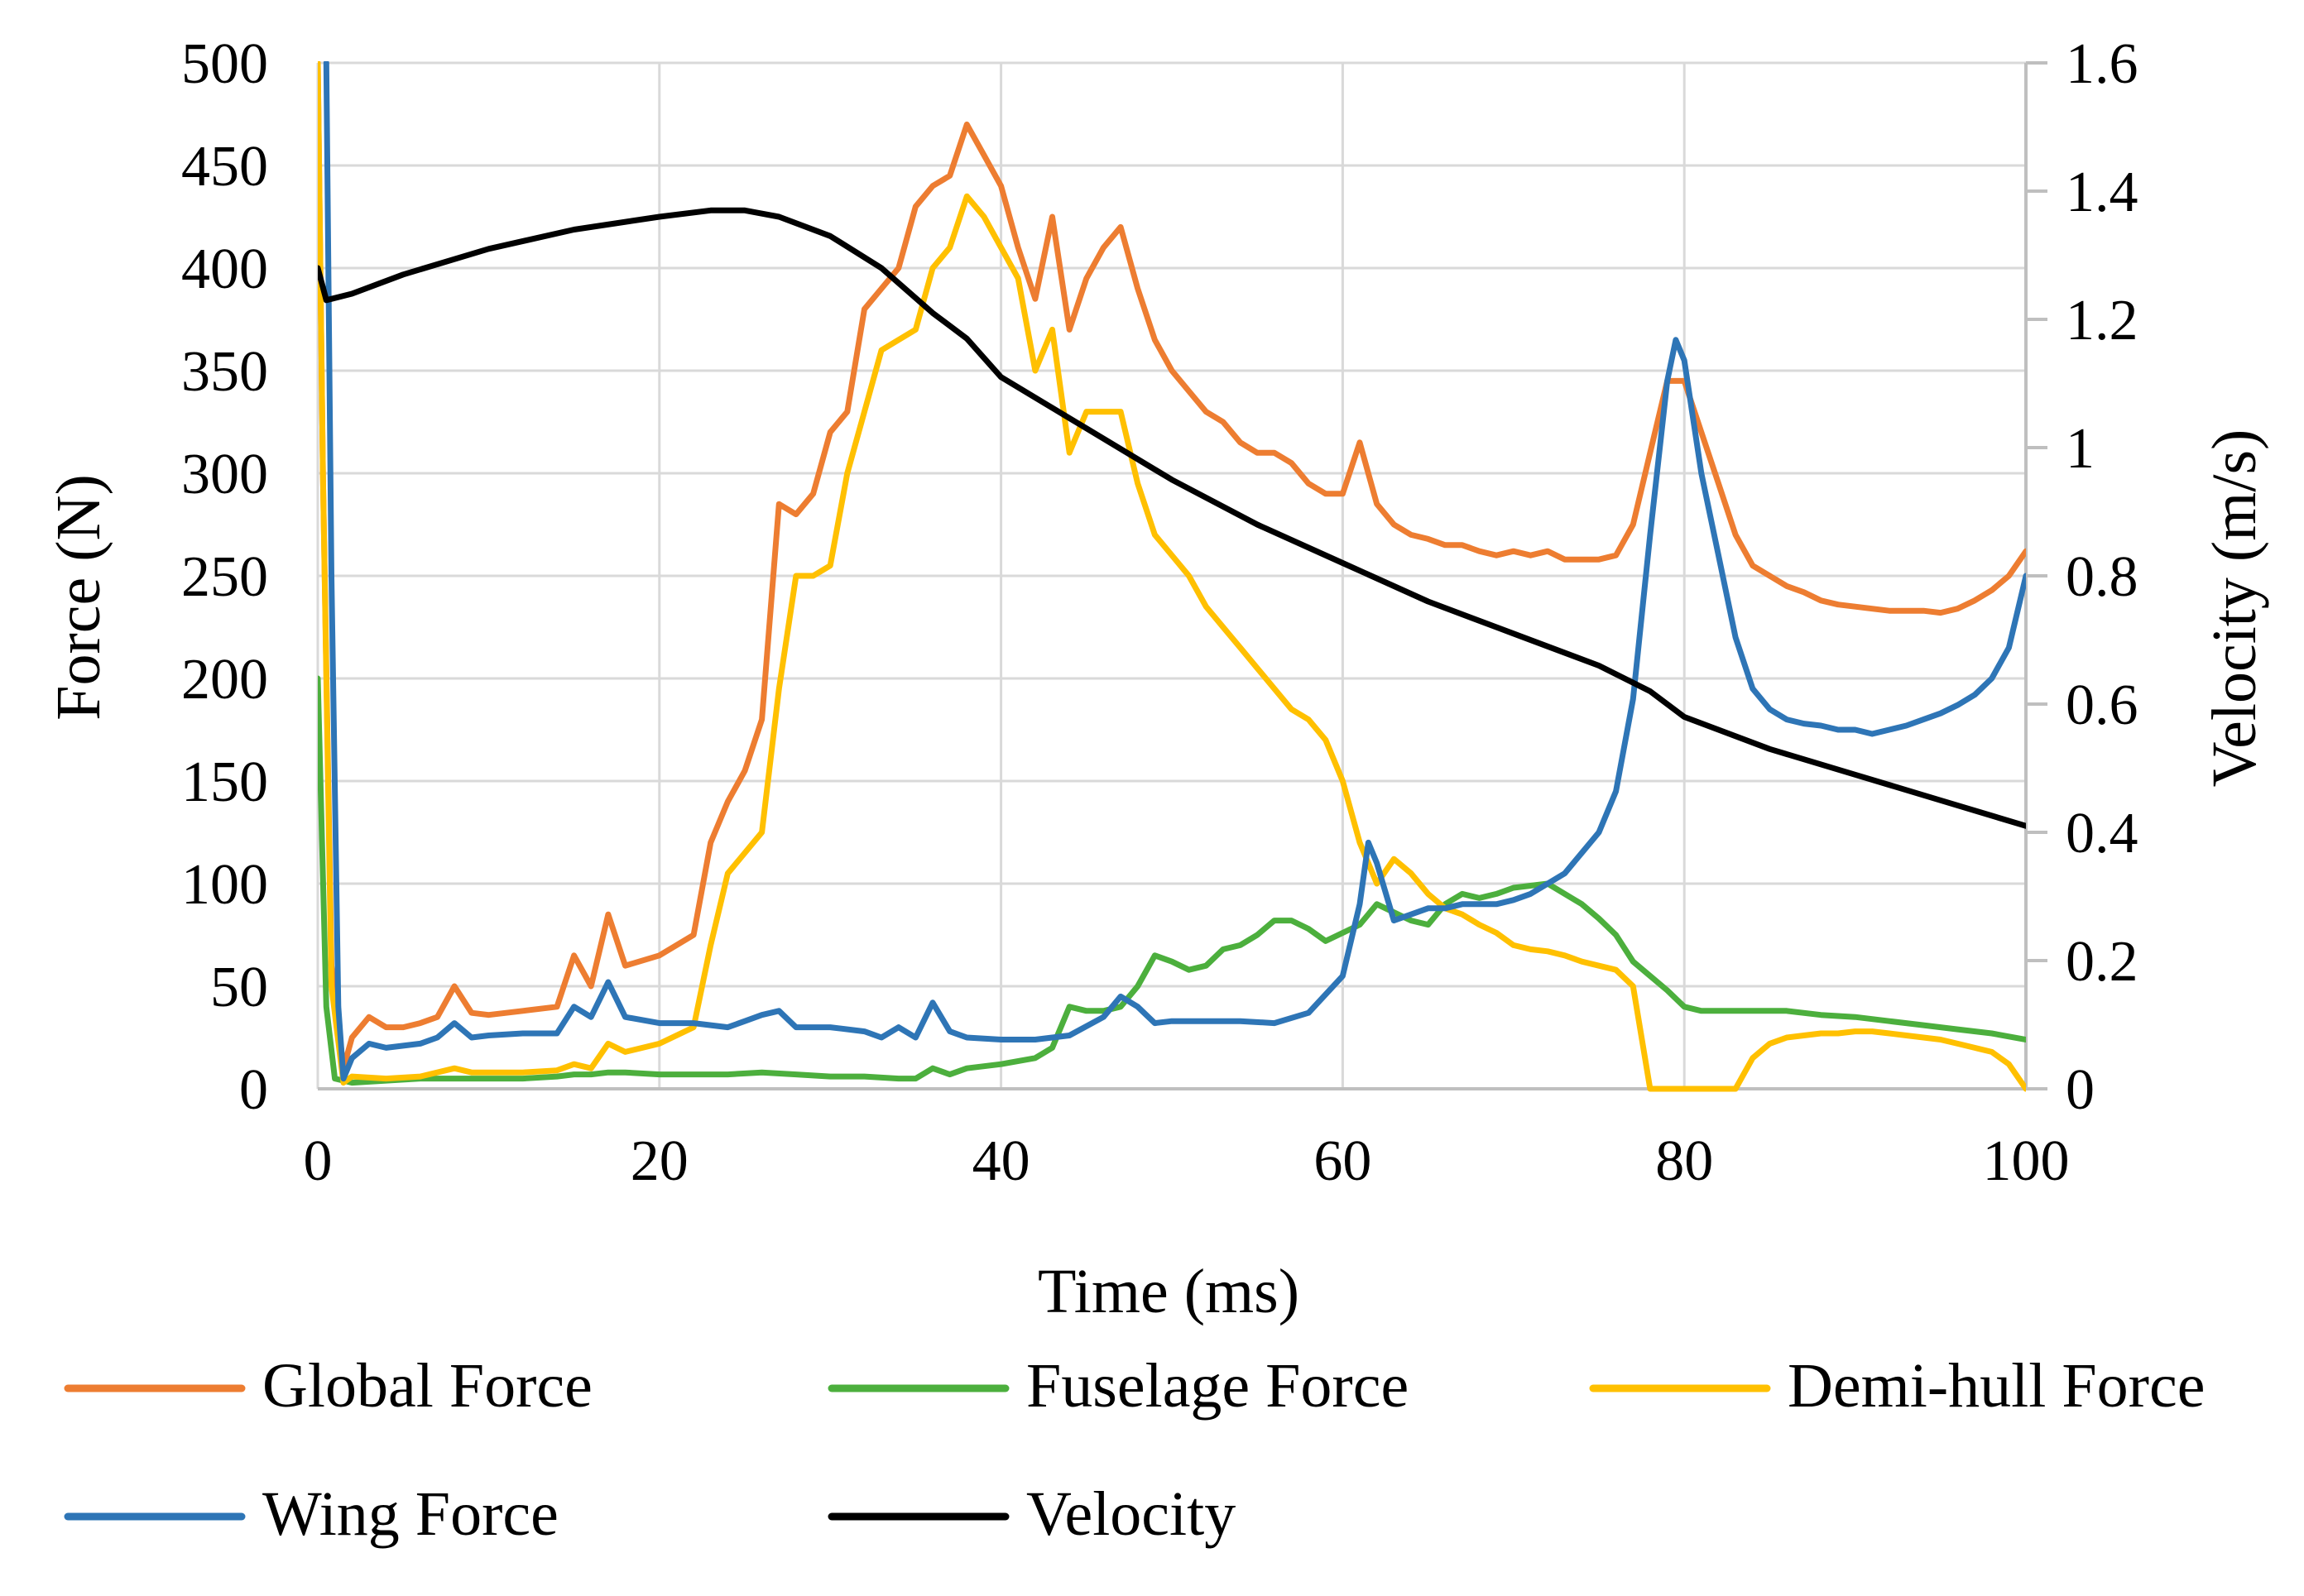 The image size is (2304, 1596). I want to click on y-tick-label: 50, so click(239, 988).